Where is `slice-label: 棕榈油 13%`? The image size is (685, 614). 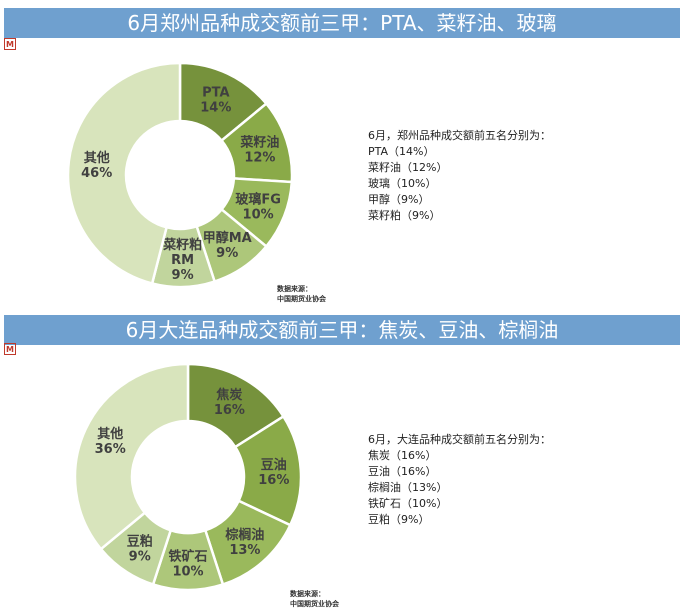 slice-label: 棕榈油 13% is located at coordinates (244, 542).